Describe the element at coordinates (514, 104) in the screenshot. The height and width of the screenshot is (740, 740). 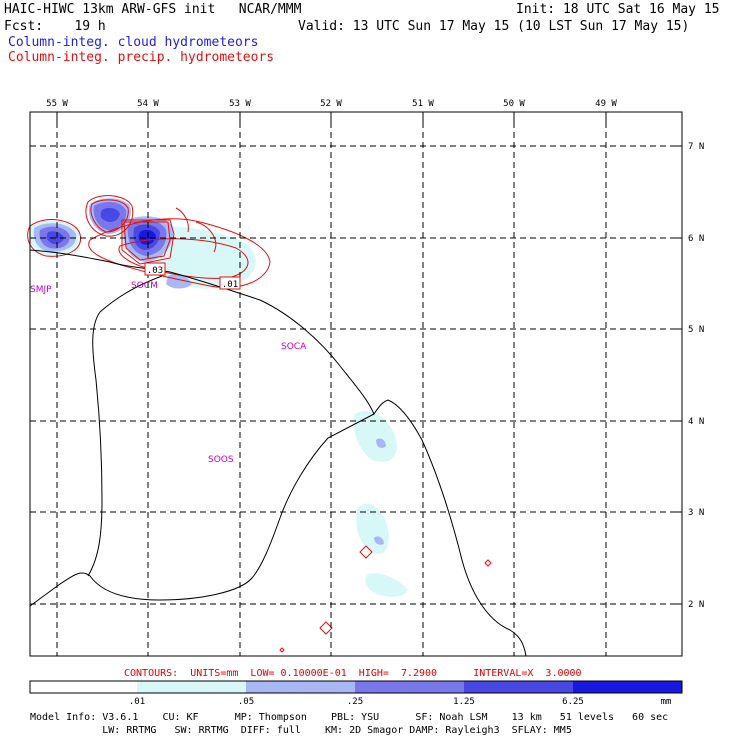
I see `lon-label: 50 W` at that location.